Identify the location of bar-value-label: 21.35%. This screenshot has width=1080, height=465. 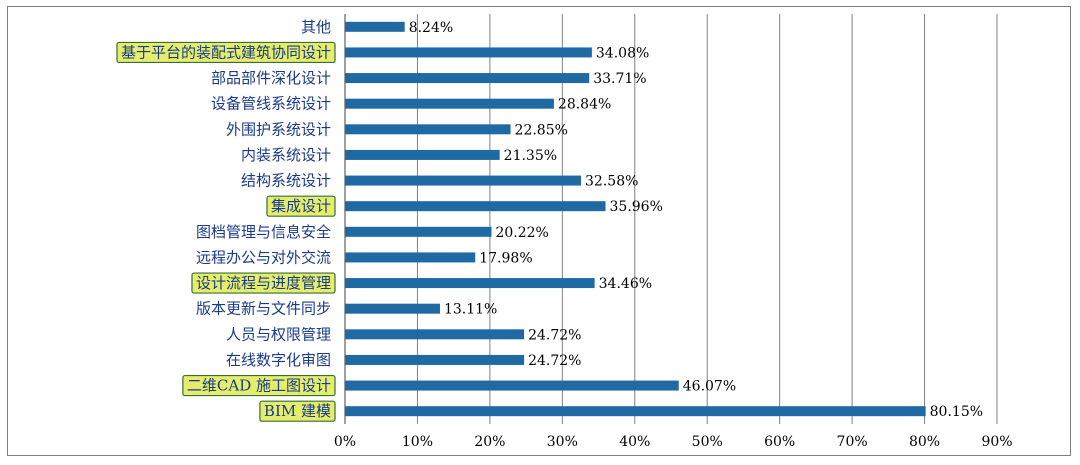
(530, 156).